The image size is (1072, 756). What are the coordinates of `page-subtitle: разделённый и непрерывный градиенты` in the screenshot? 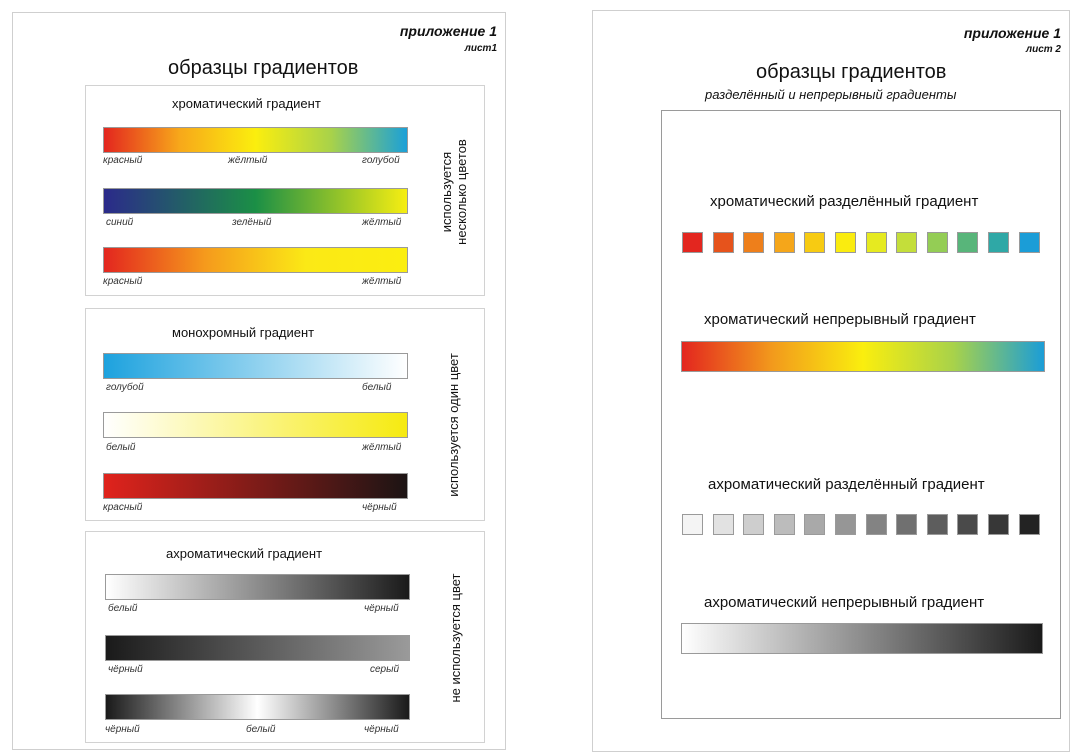 It's located at (831, 94).